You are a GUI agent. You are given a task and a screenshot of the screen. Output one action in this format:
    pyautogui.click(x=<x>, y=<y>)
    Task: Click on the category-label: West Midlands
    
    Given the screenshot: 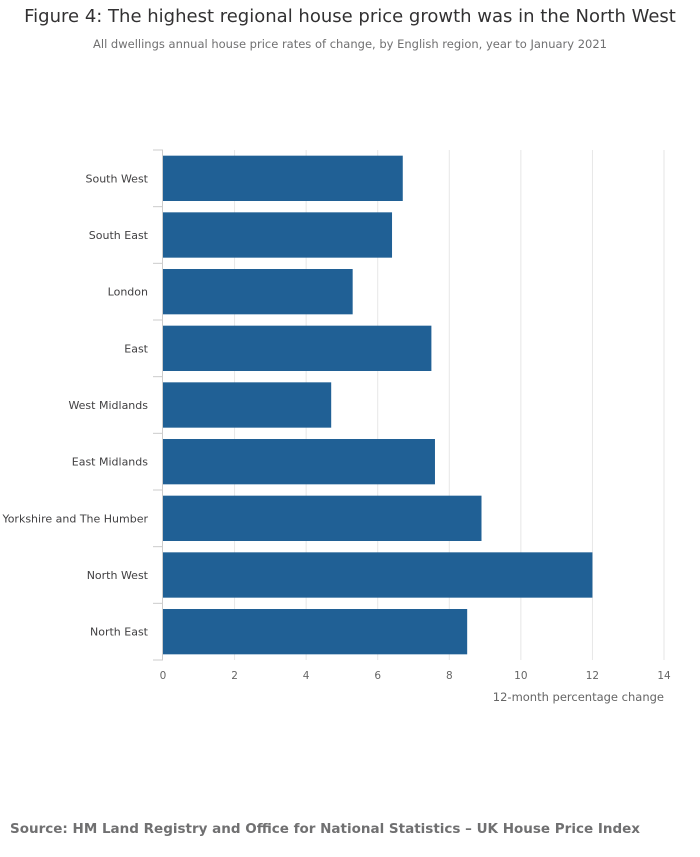 What is the action you would take?
    pyautogui.click(x=108, y=405)
    